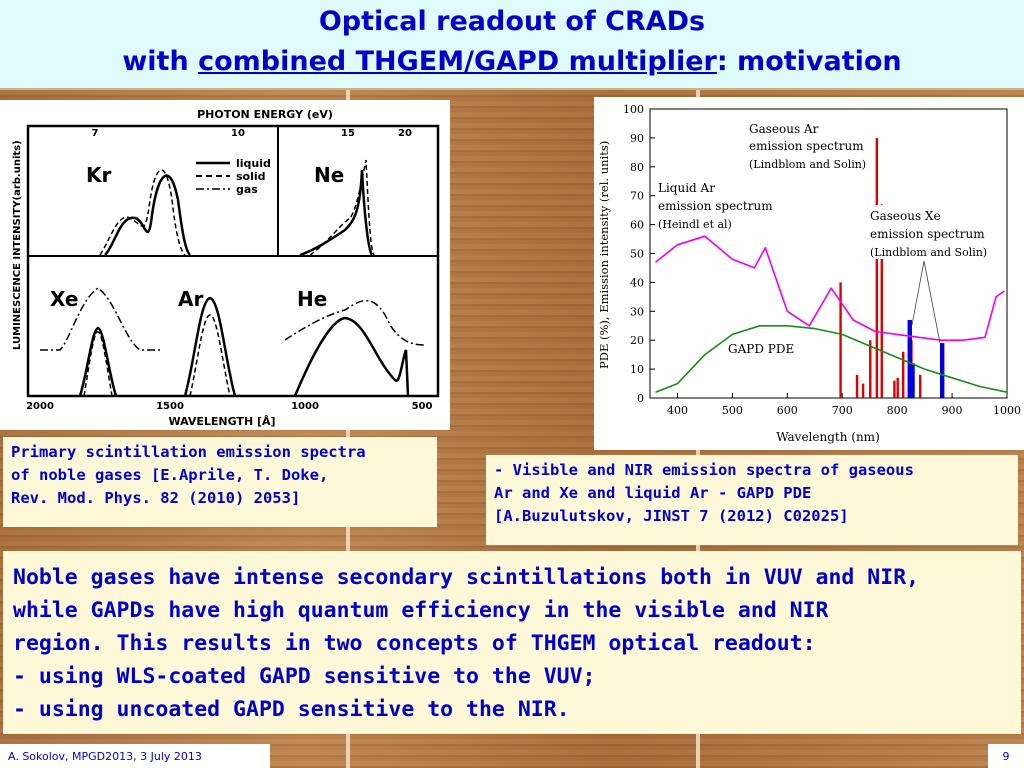  I want to click on title-suffix: : motivation, so click(809, 61).